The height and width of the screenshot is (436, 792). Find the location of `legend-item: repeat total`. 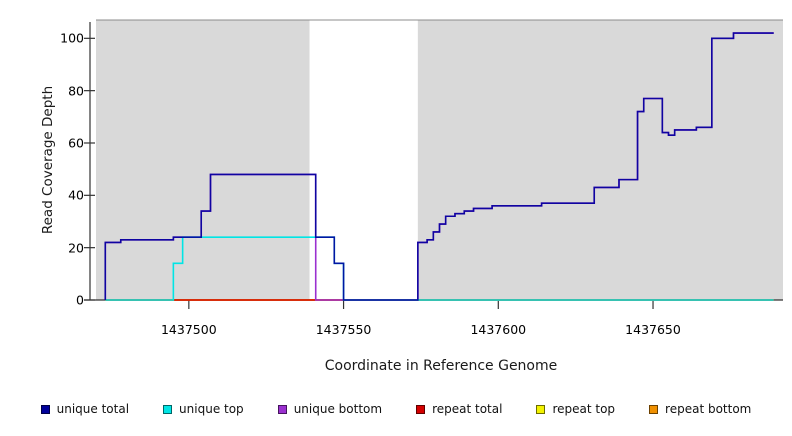

legend-item: repeat total is located at coordinates (459, 409).